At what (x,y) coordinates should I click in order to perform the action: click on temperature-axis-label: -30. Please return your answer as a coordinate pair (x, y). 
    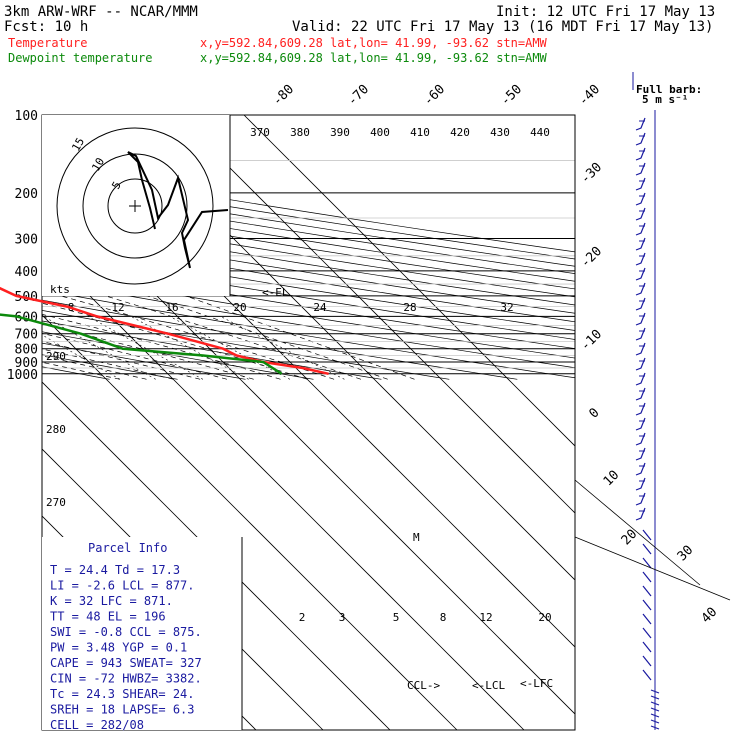
    Looking at the image, I should click on (591, 173).